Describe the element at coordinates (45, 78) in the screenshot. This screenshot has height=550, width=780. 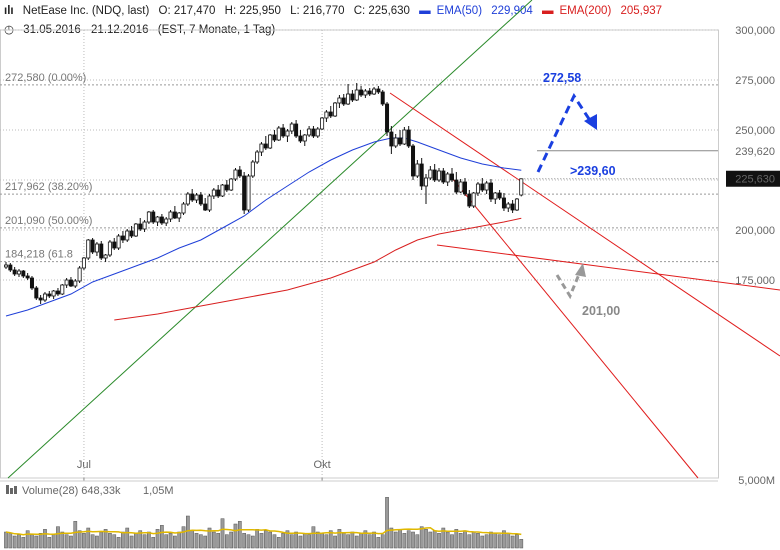
I see `fib-level-label: 272,580 (0.00%)` at that location.